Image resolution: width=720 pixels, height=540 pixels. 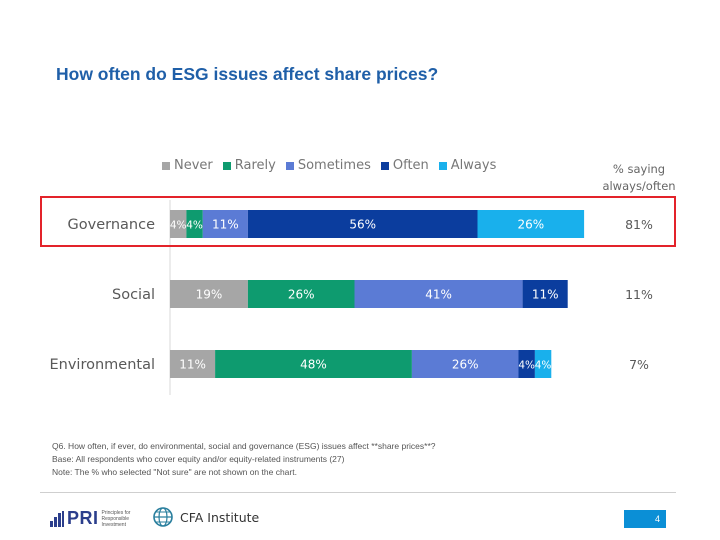 I want to click on bar-data-label: 48%, so click(x=313, y=365).